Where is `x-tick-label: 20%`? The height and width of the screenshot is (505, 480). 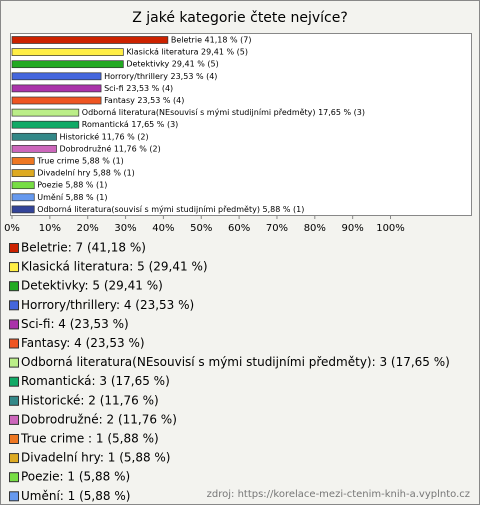
x-tick-label: 20% is located at coordinates (88, 228).